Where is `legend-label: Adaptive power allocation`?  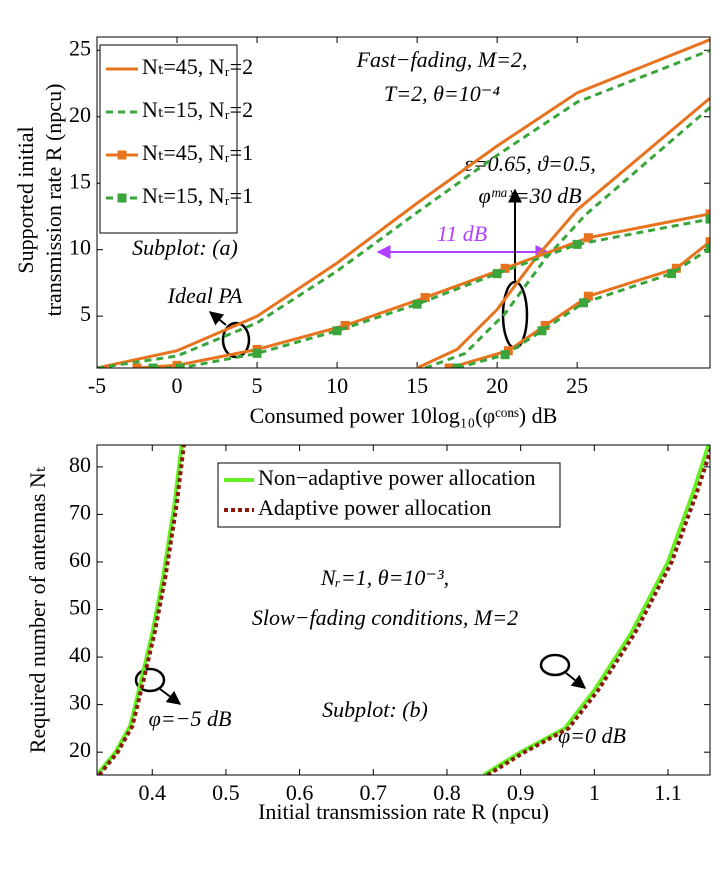
legend-label: Adaptive power allocation is located at coordinates (374, 507).